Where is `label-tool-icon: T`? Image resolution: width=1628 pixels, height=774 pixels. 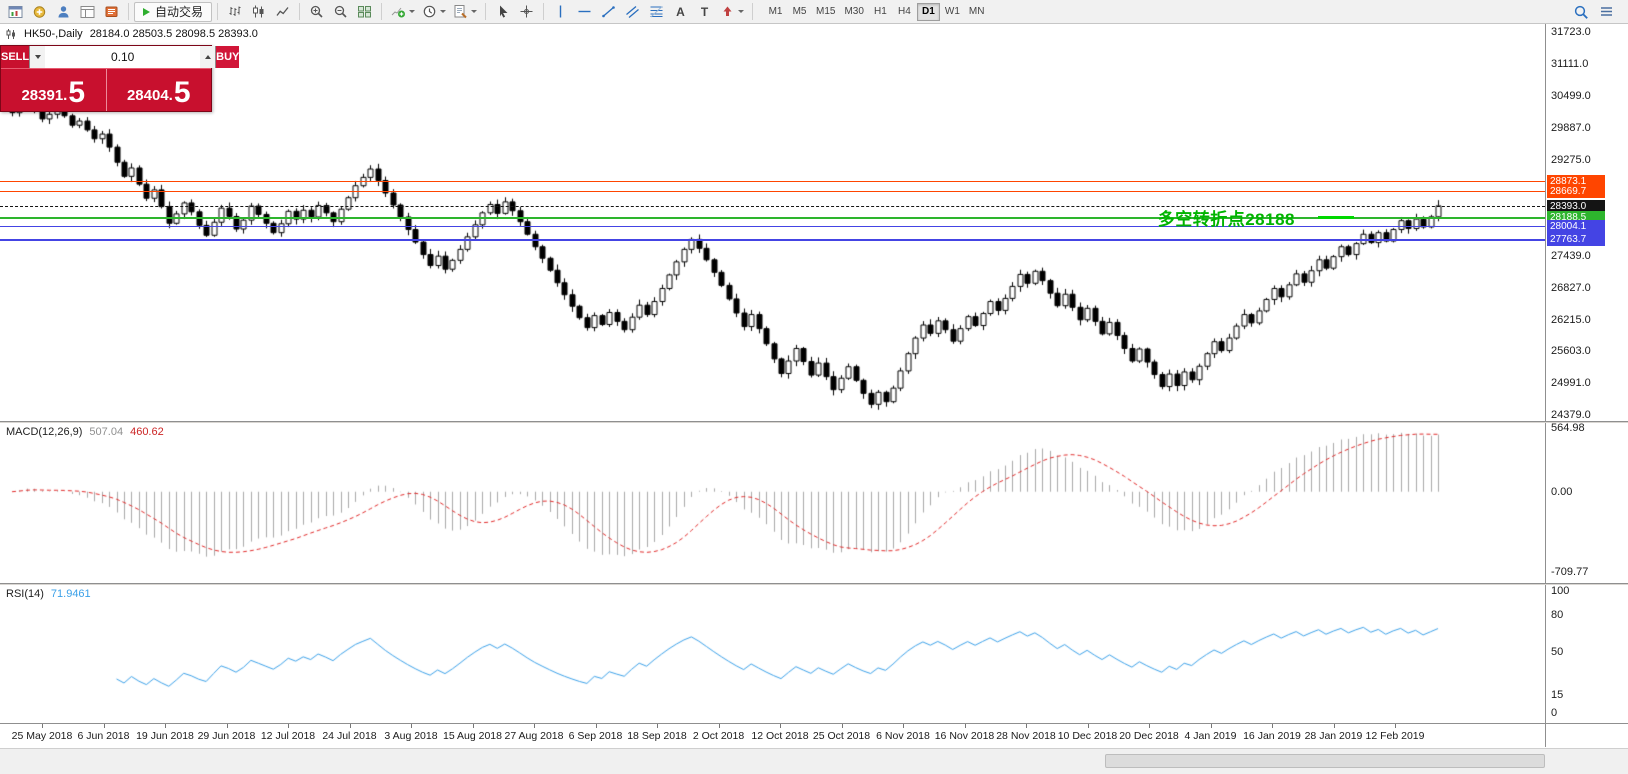 label-tool-icon: T is located at coordinates (704, 12).